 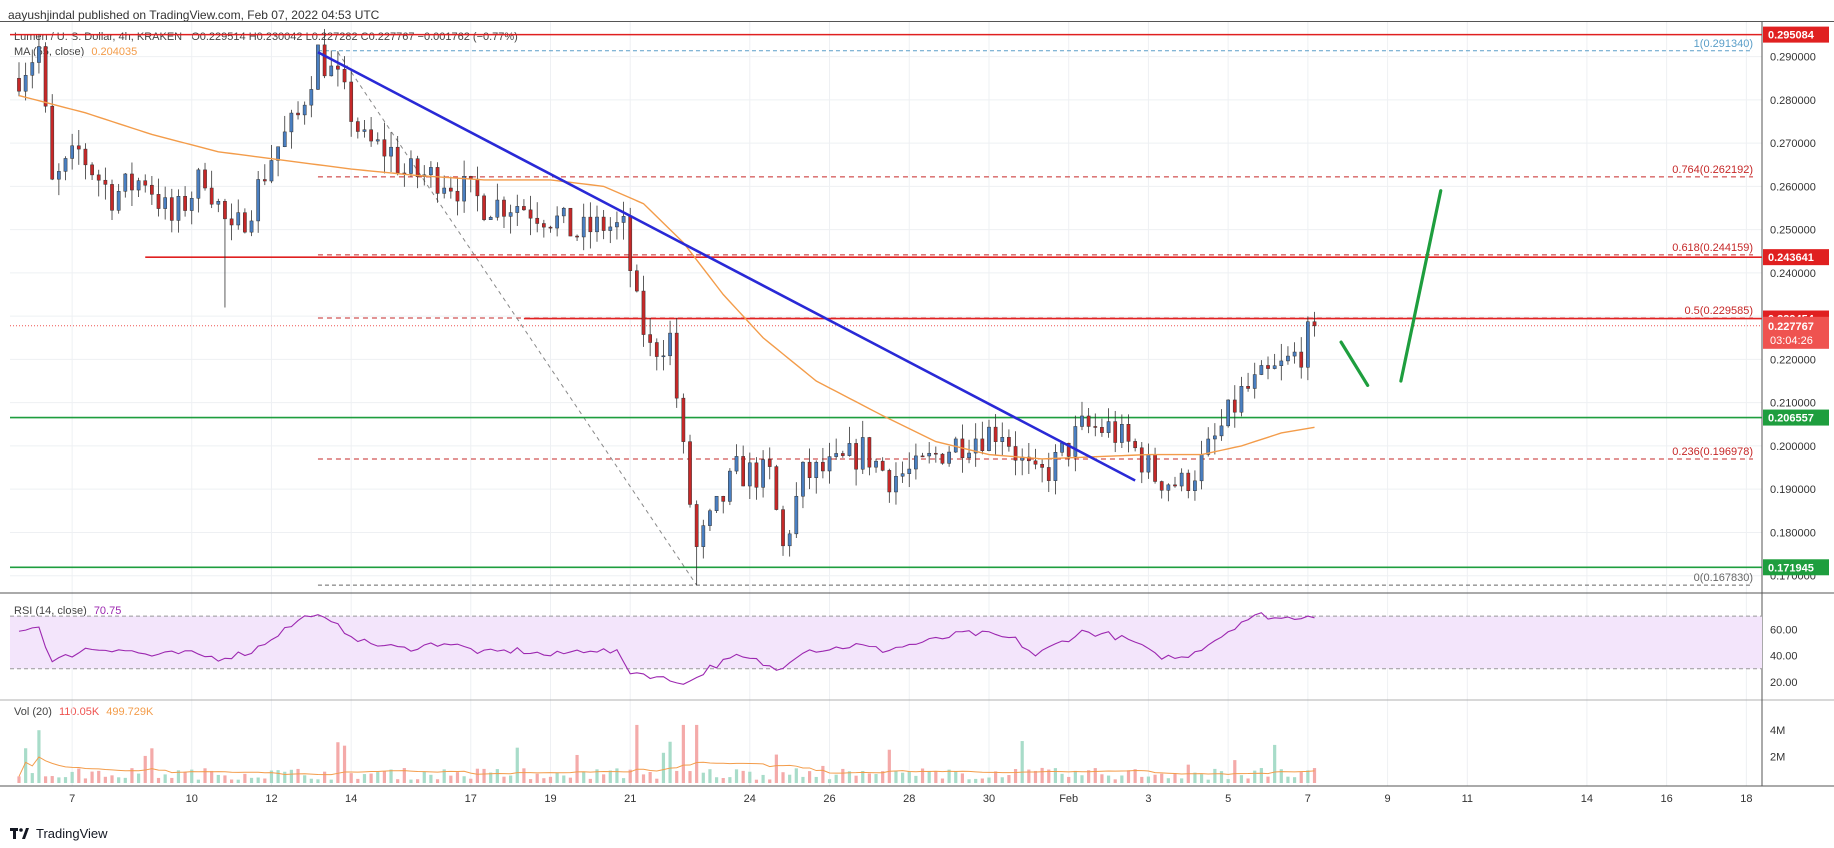 What do you see at coordinates (1793, 231) in the screenshot?
I see `price-tick-label: 0.250000` at bounding box center [1793, 231].